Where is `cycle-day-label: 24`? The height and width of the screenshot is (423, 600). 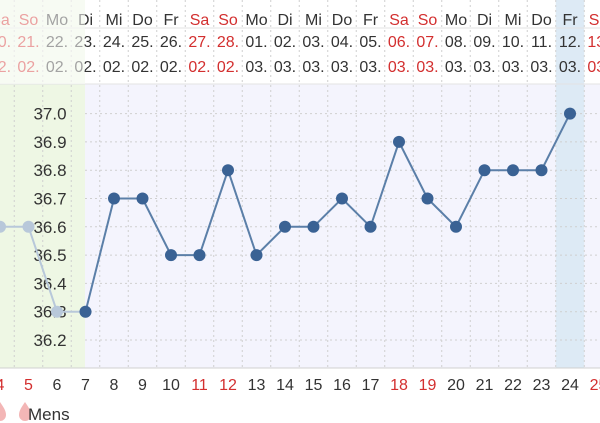 cycle-day-label: 24 is located at coordinates (570, 385).